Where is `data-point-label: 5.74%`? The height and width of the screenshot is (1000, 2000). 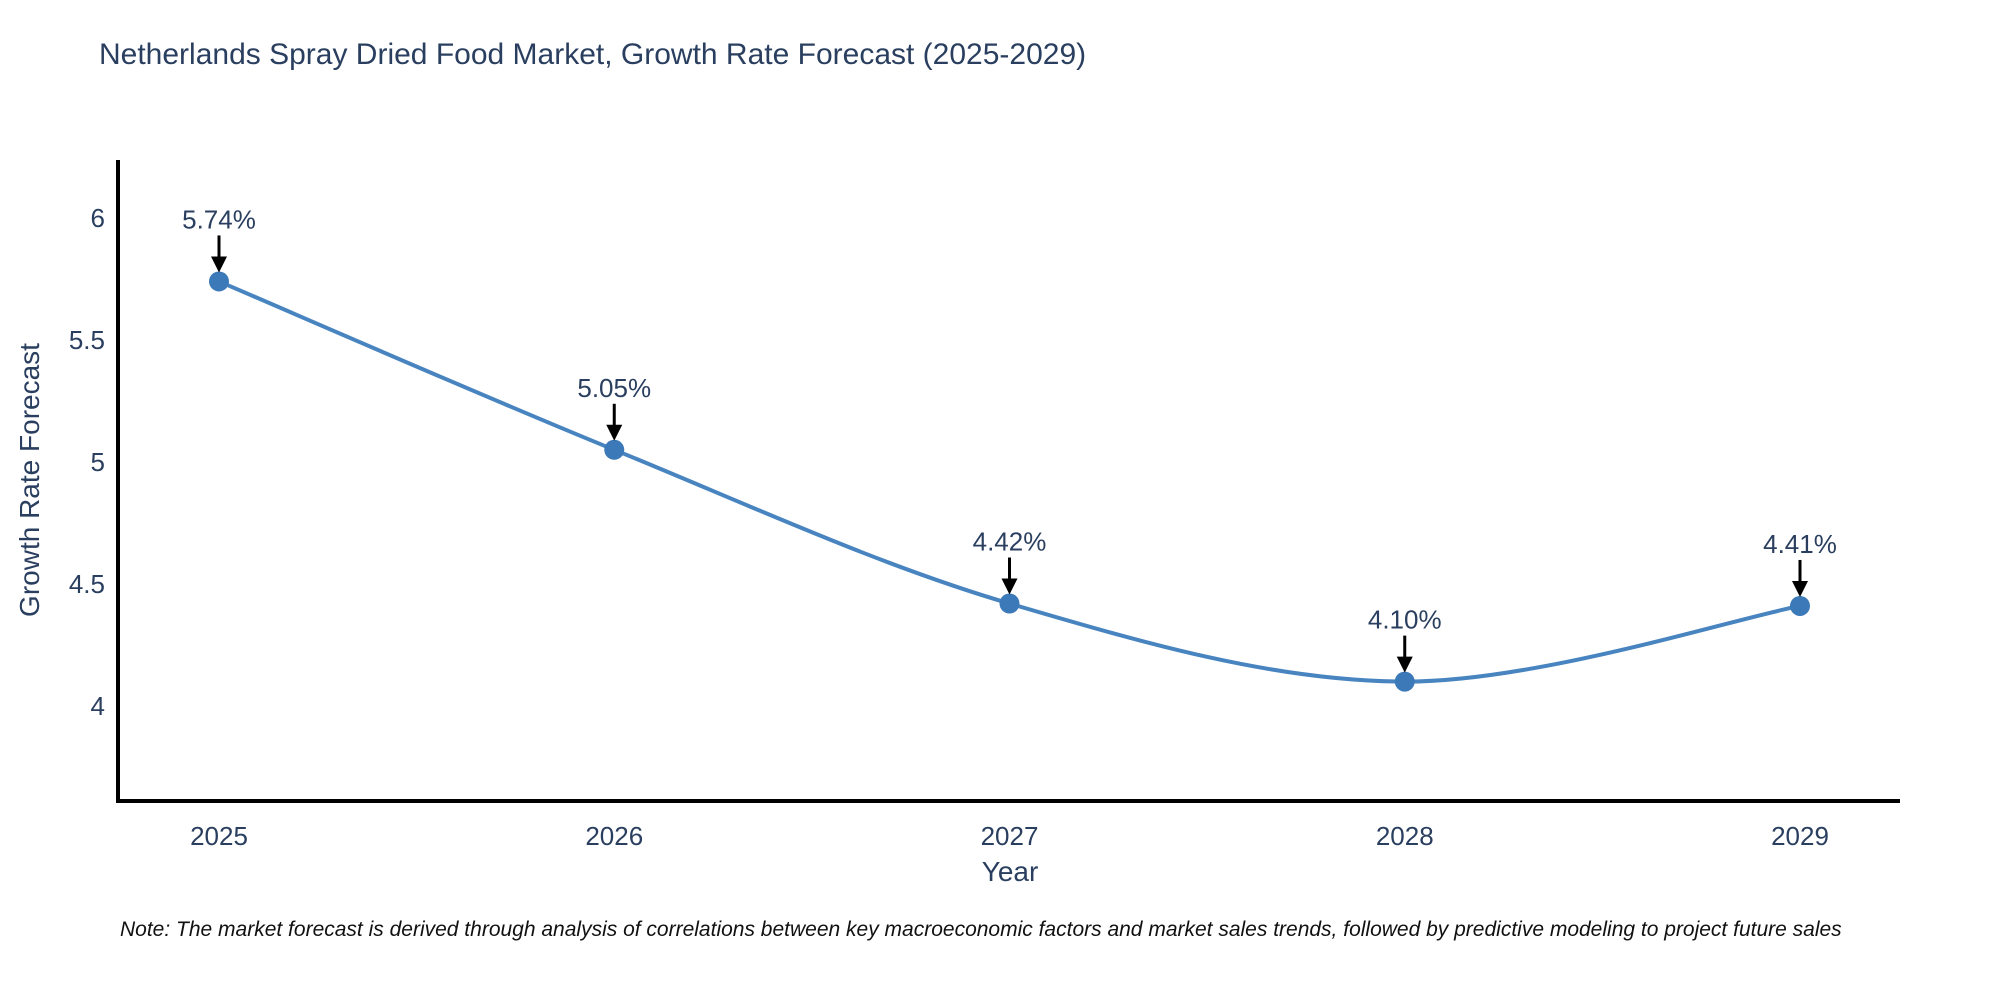 data-point-label: 5.74% is located at coordinates (219, 219).